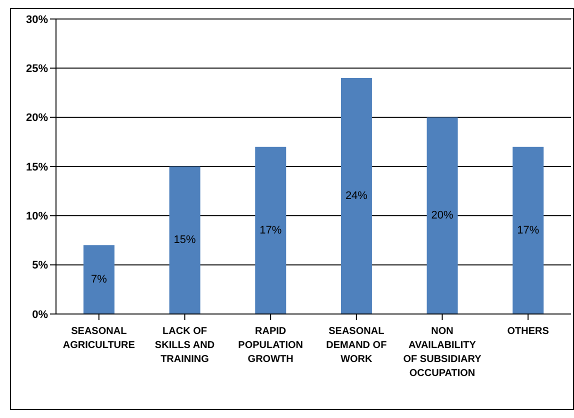  Describe the element at coordinates (528, 331) in the screenshot. I see `x-tick-label: OTHERS` at that location.